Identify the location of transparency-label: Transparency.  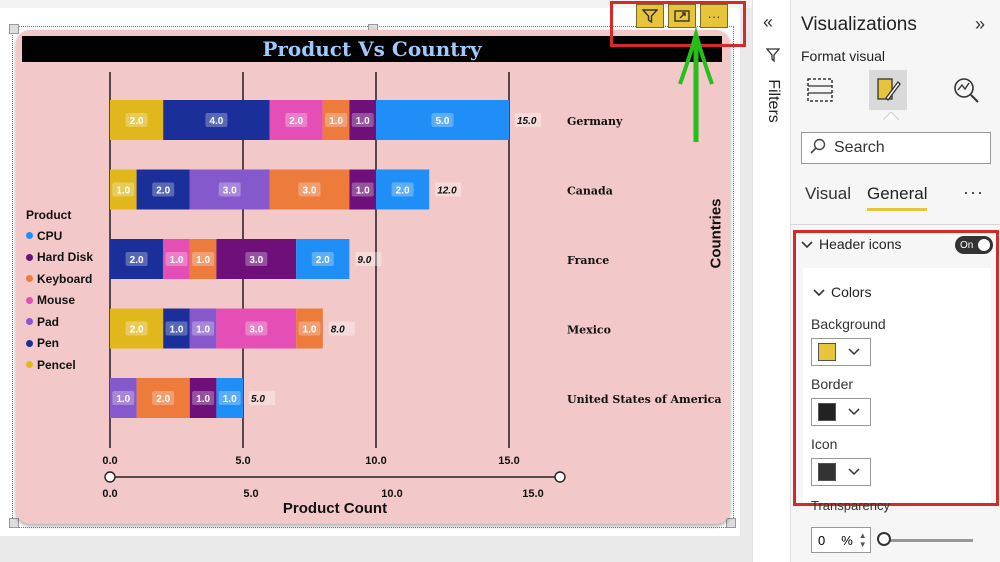
(850, 505).